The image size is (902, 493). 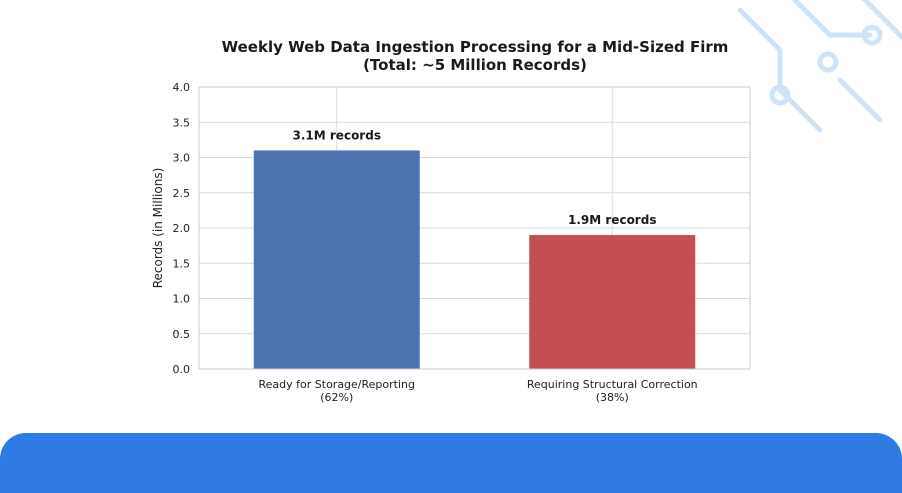 I want to click on chart-title-line2: (Total: ~5 Million Records), so click(x=475, y=65).